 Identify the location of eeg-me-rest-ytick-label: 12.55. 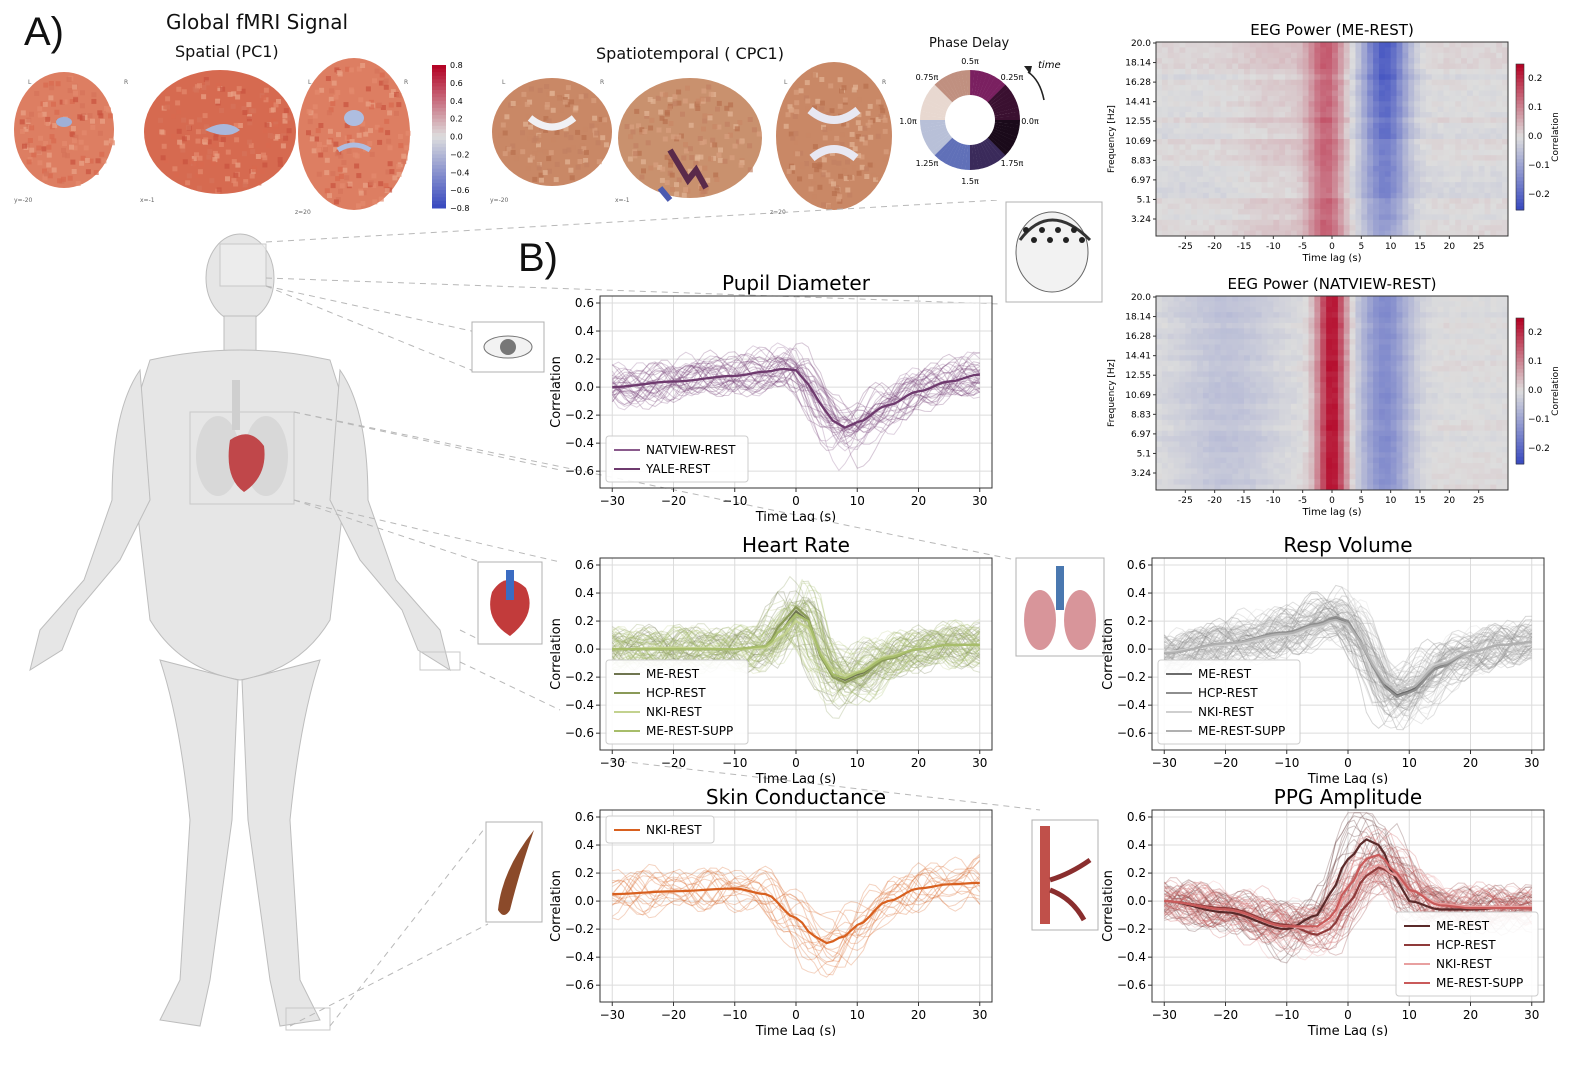
(1138, 122).